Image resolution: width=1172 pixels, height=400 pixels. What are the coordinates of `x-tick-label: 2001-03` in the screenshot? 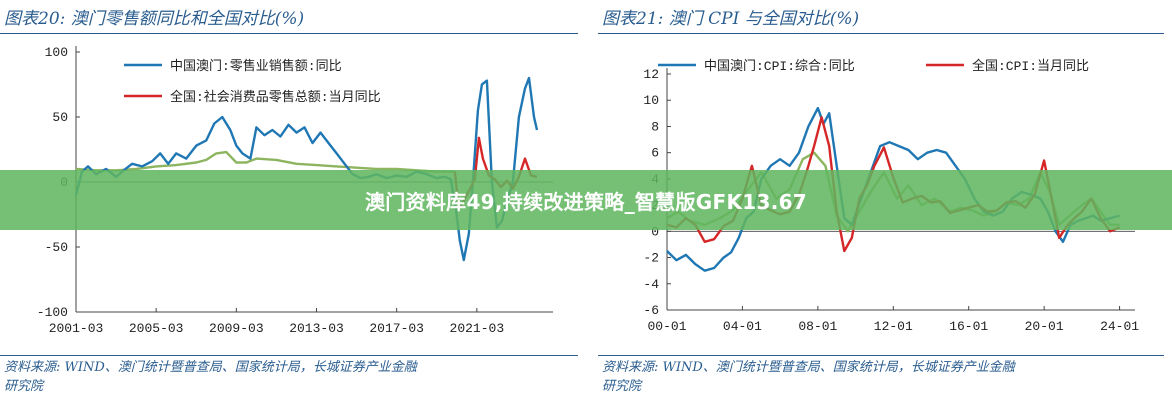 It's located at (76, 328).